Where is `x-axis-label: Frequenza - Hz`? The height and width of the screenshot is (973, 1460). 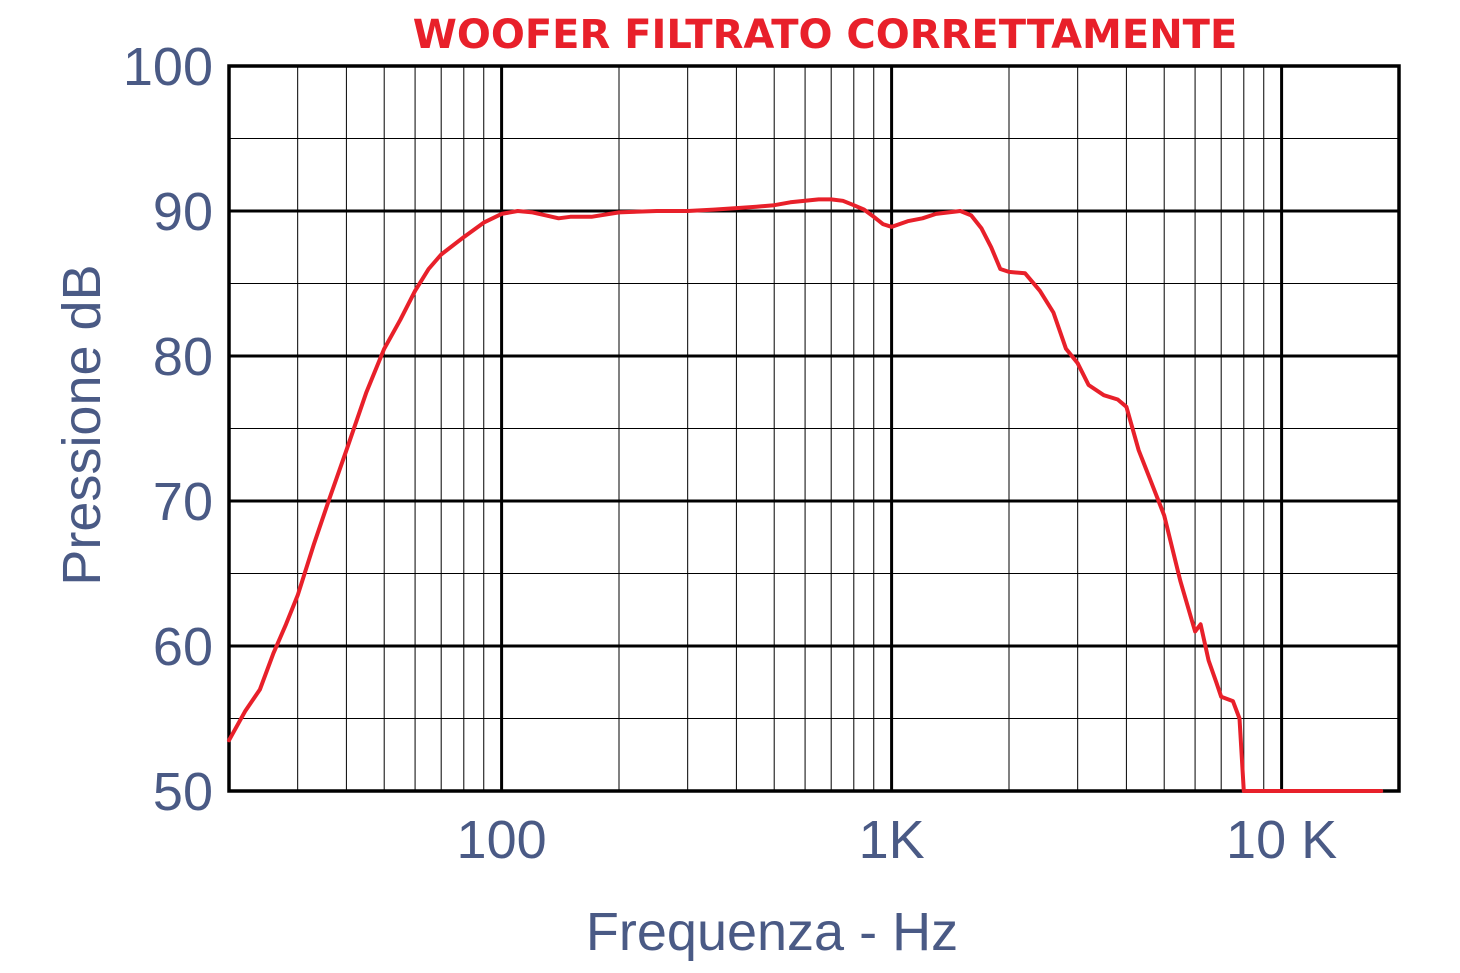 x-axis-label: Frequenza - Hz is located at coordinates (772, 932).